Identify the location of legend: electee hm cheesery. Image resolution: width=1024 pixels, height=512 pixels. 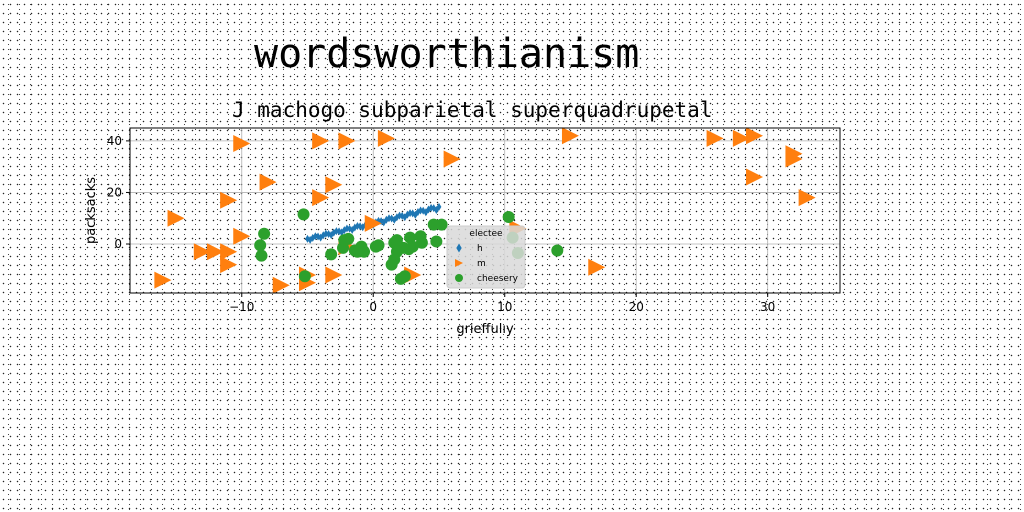
(486, 257).